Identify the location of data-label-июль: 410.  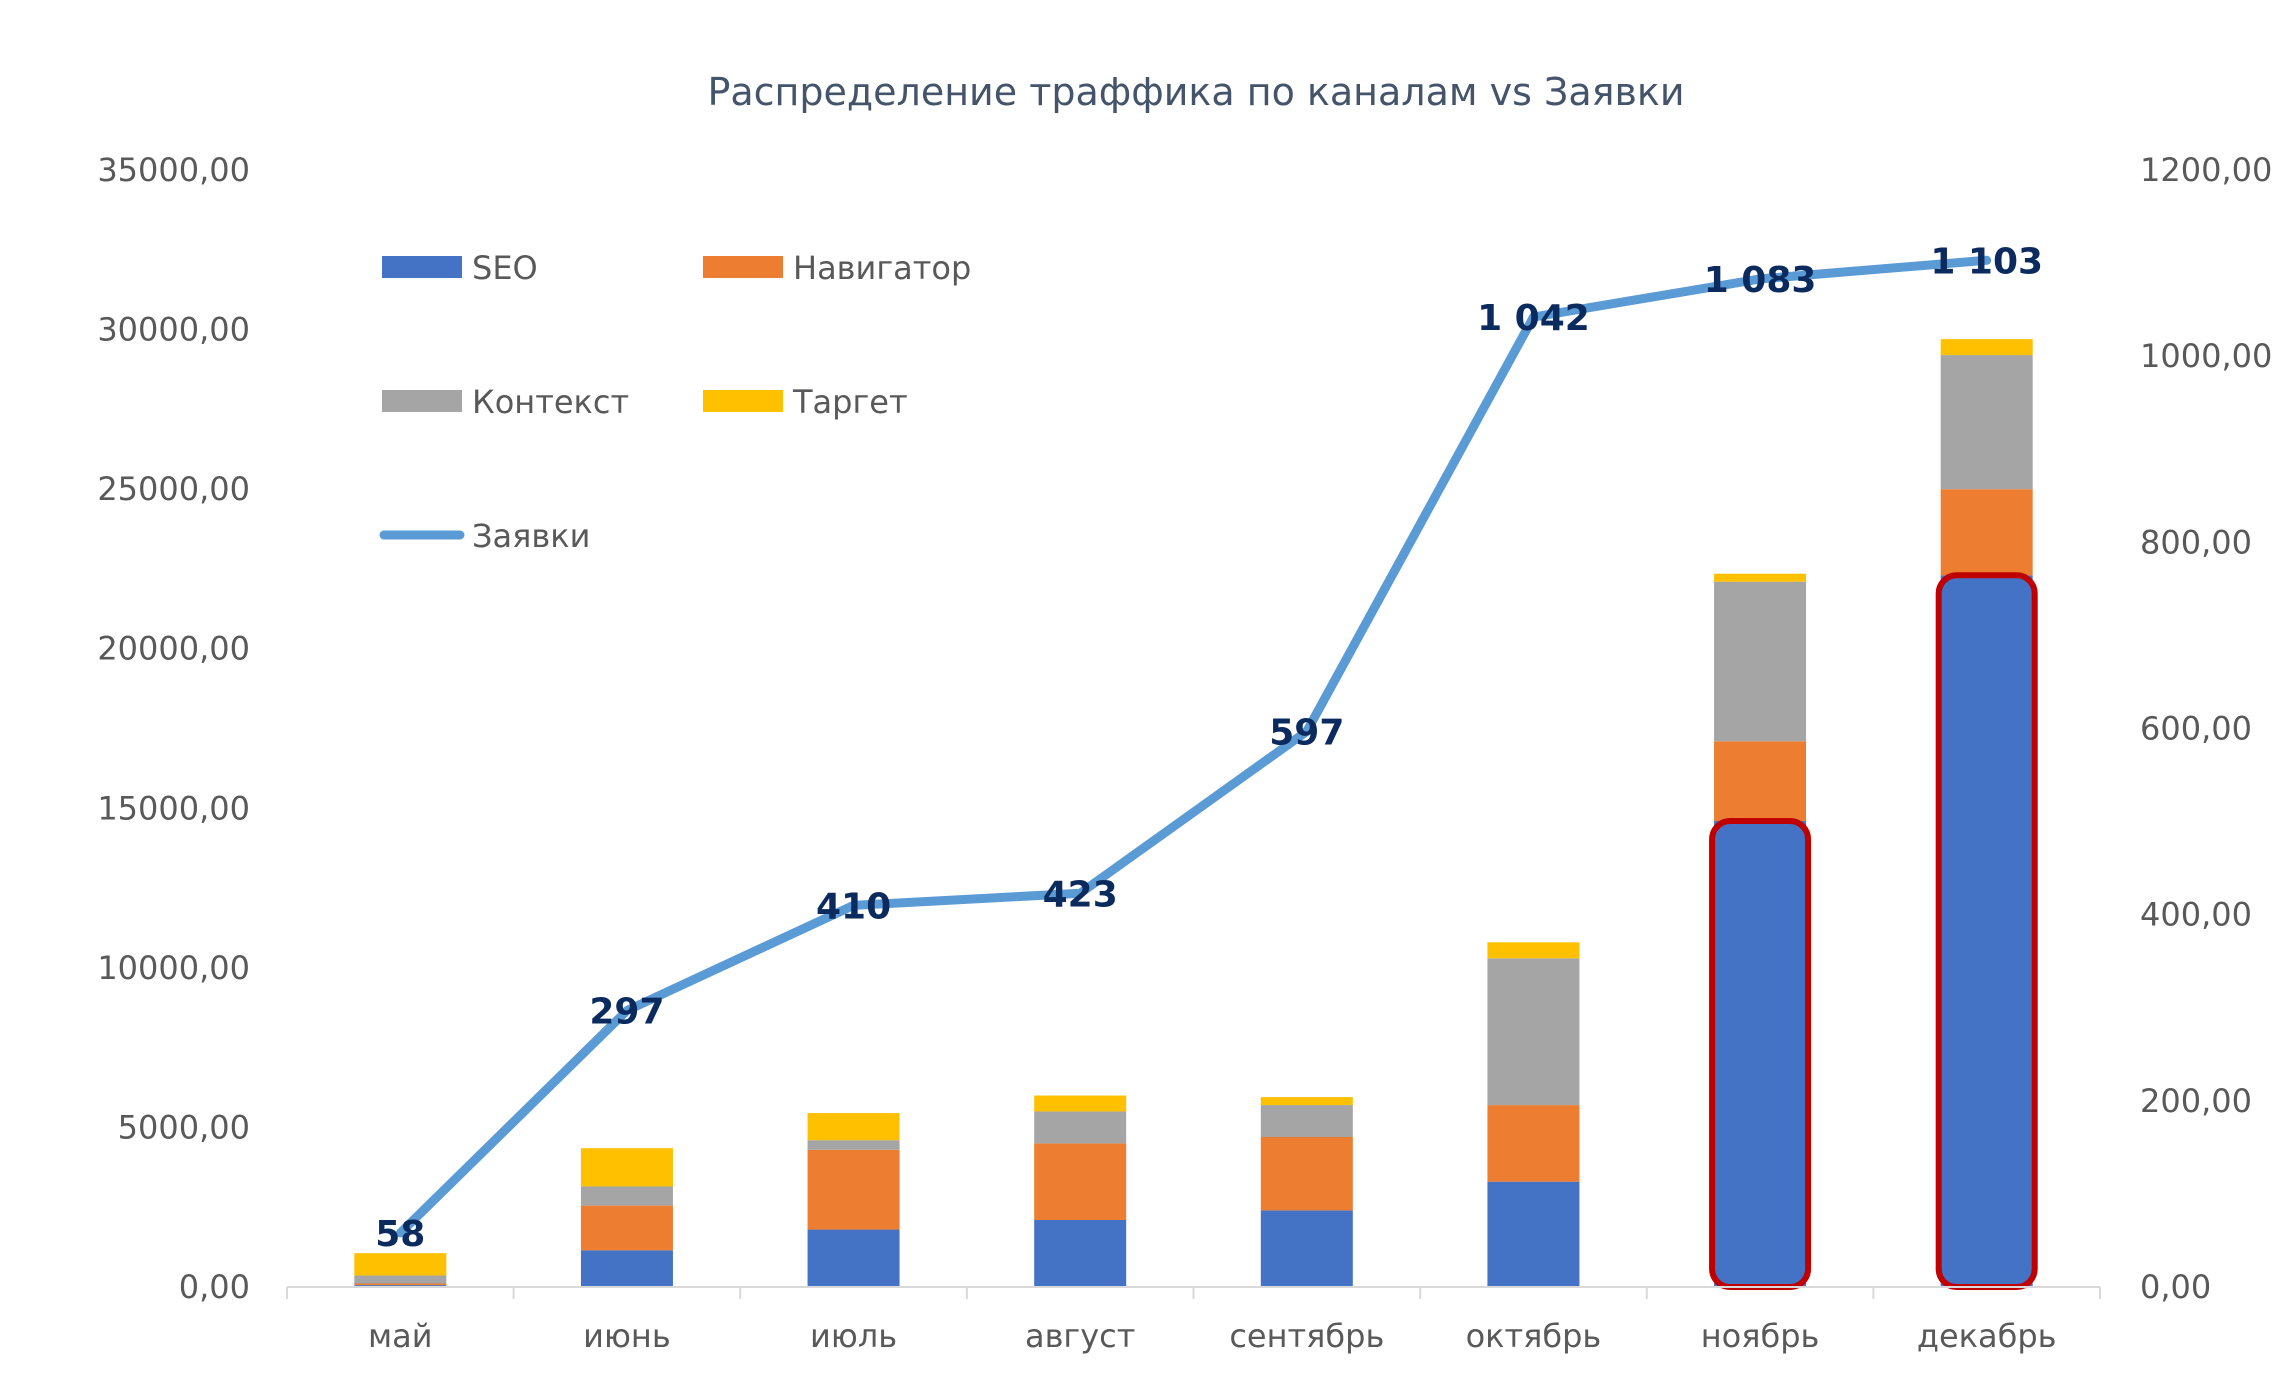
(853, 906).